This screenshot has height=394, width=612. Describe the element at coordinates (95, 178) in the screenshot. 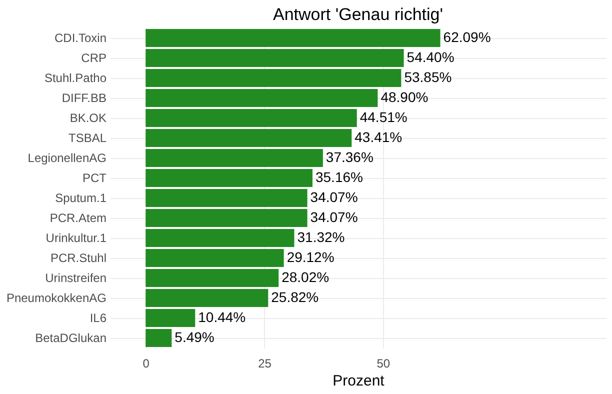

I see `y-tick-label: PCT` at that location.